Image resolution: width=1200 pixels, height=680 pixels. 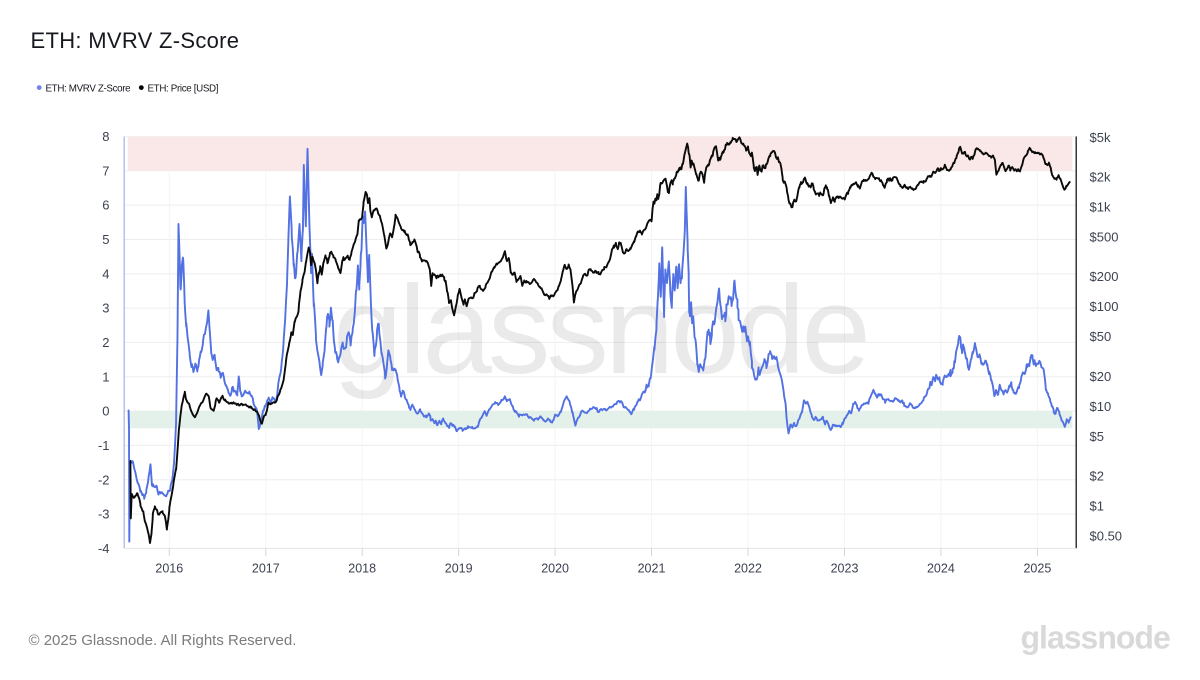 I want to click on svg-text: 7, so click(x=105, y=170).